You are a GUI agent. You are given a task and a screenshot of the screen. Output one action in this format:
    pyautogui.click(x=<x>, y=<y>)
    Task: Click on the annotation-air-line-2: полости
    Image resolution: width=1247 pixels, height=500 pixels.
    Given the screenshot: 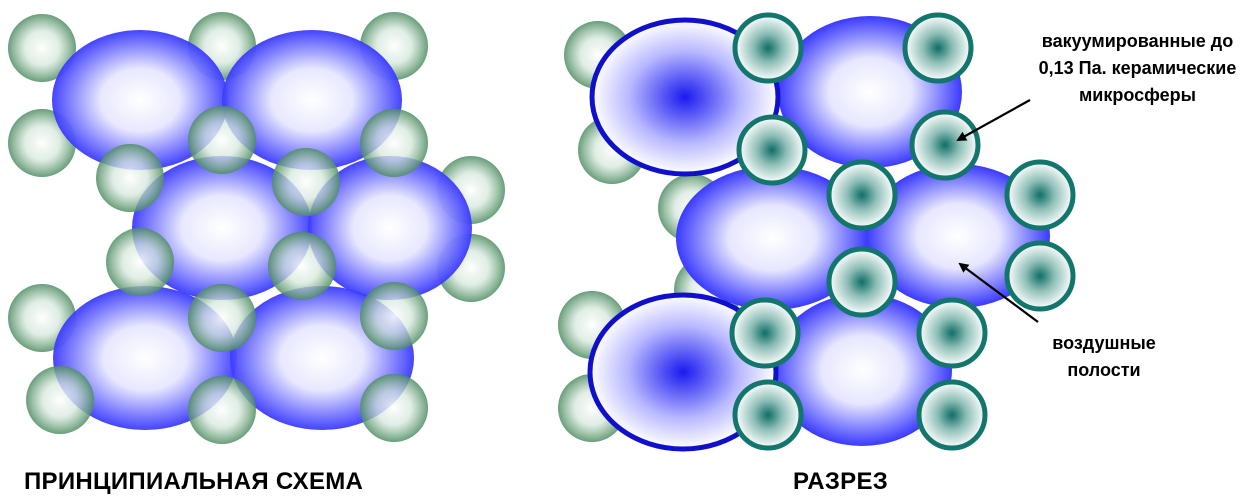 What is the action you would take?
    pyautogui.click(x=1104, y=370)
    